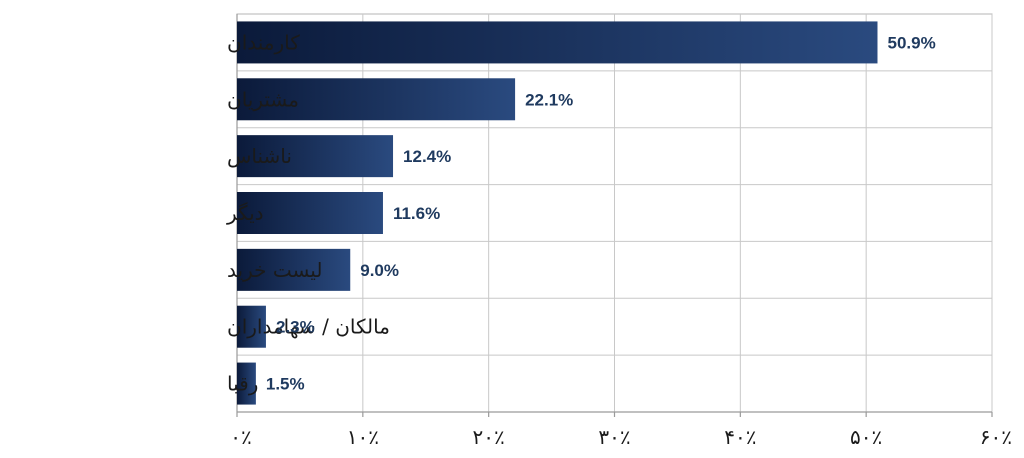 The image size is (1024, 458). What do you see at coordinates (416, 213) in the screenshot?
I see `data-label: 11.6%` at bounding box center [416, 213].